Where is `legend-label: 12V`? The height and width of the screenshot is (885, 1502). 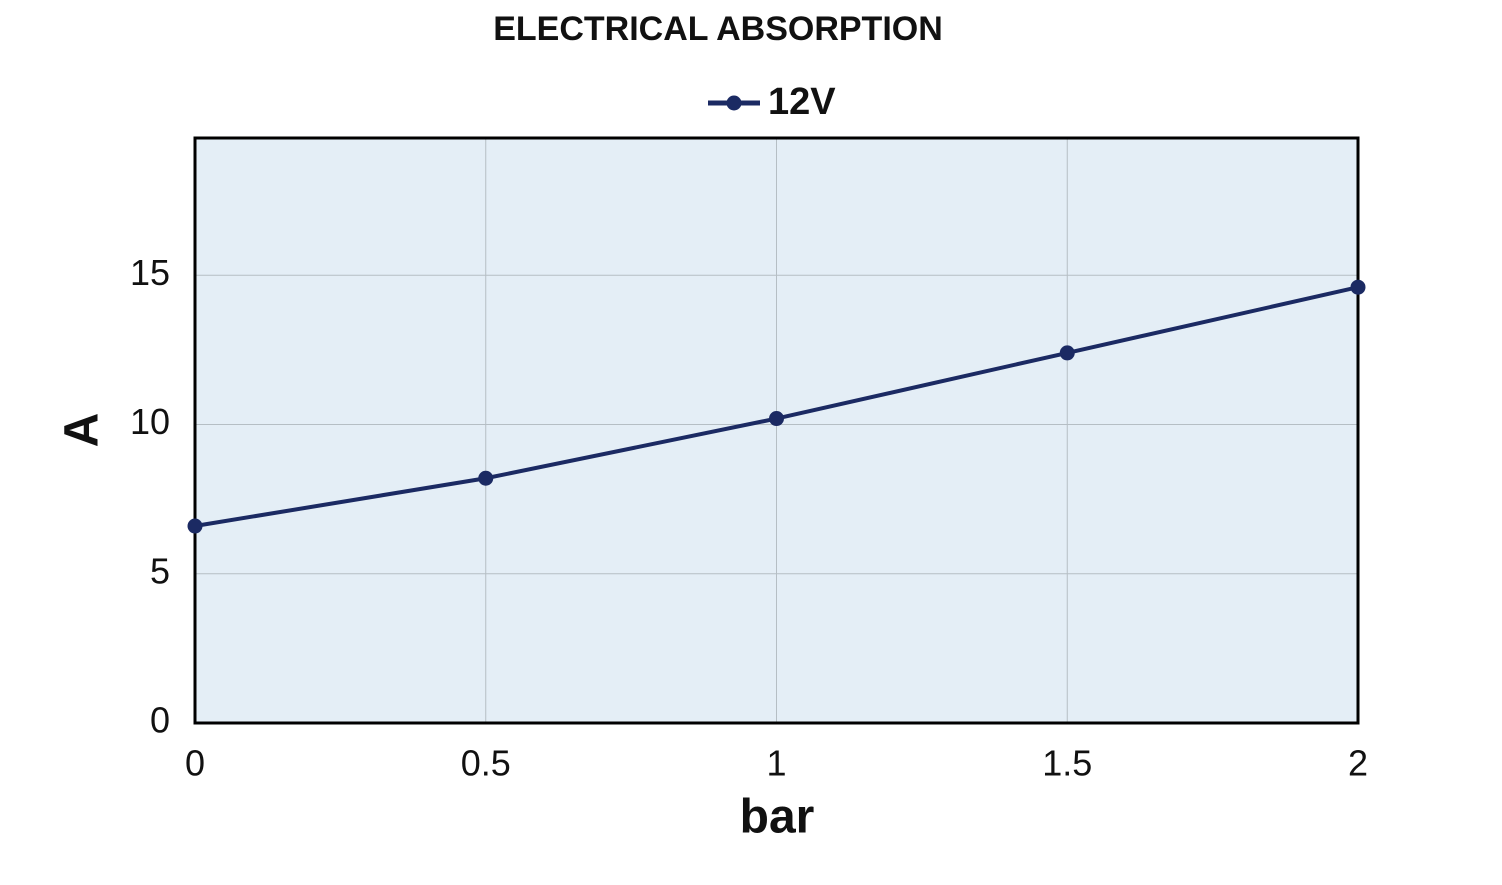 legend-label: 12V is located at coordinates (802, 102).